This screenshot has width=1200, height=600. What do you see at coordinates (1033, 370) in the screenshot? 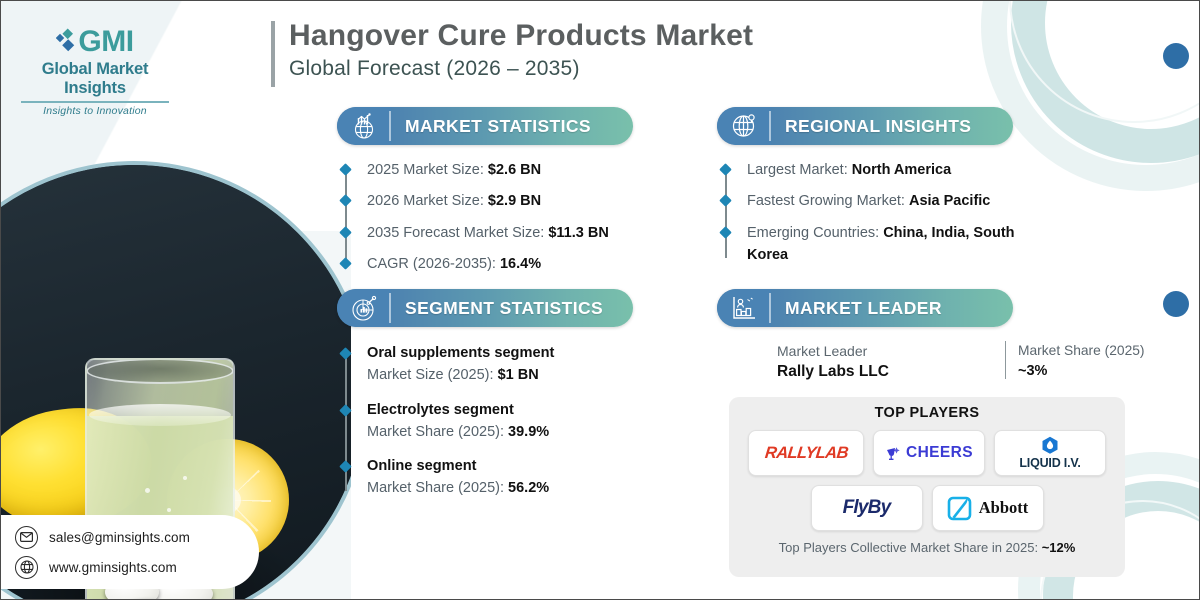
I see `market-share-value: ~3%` at bounding box center [1033, 370].